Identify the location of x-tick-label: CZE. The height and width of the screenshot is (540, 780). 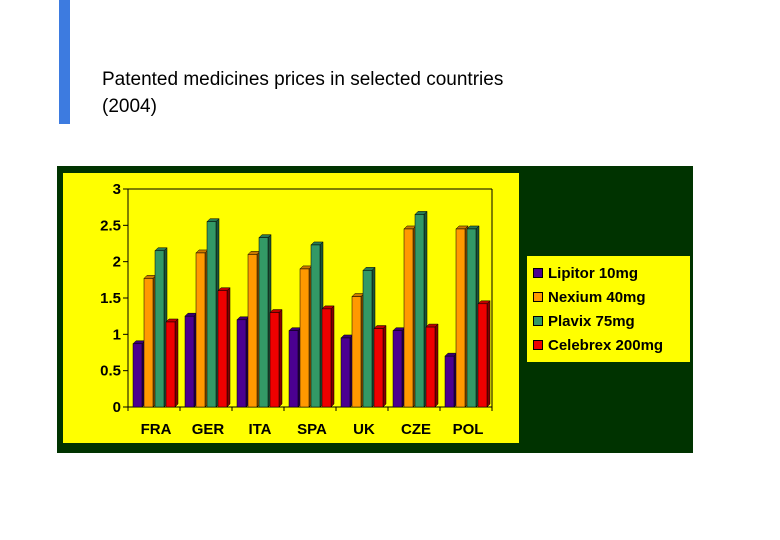
(416, 429).